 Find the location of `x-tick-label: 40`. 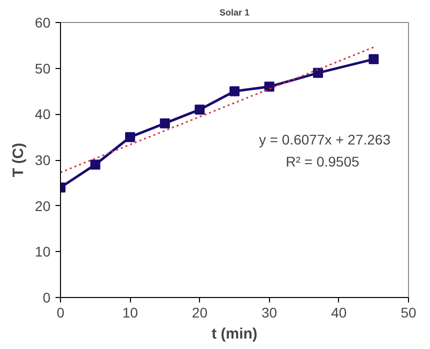

x-tick-label: 40 is located at coordinates (339, 312).